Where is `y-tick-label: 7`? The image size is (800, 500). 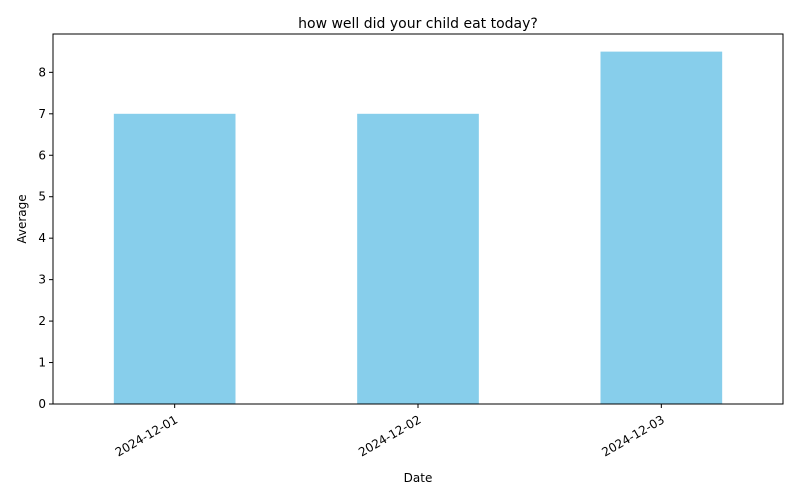 y-tick-label: 7 is located at coordinates (42, 114).